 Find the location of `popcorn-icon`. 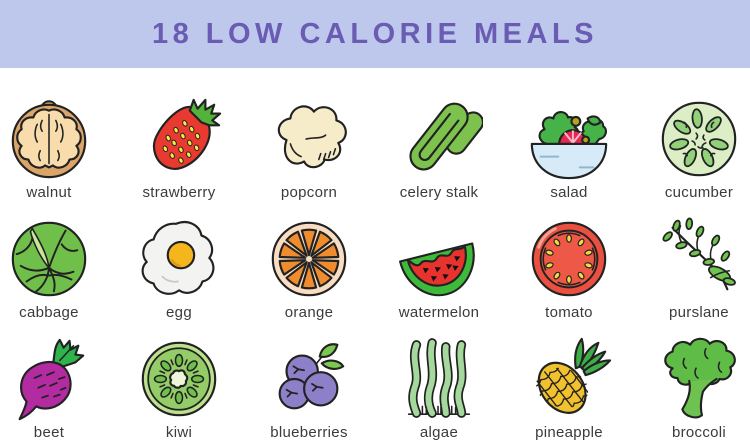

popcorn-icon is located at coordinates (309, 139).